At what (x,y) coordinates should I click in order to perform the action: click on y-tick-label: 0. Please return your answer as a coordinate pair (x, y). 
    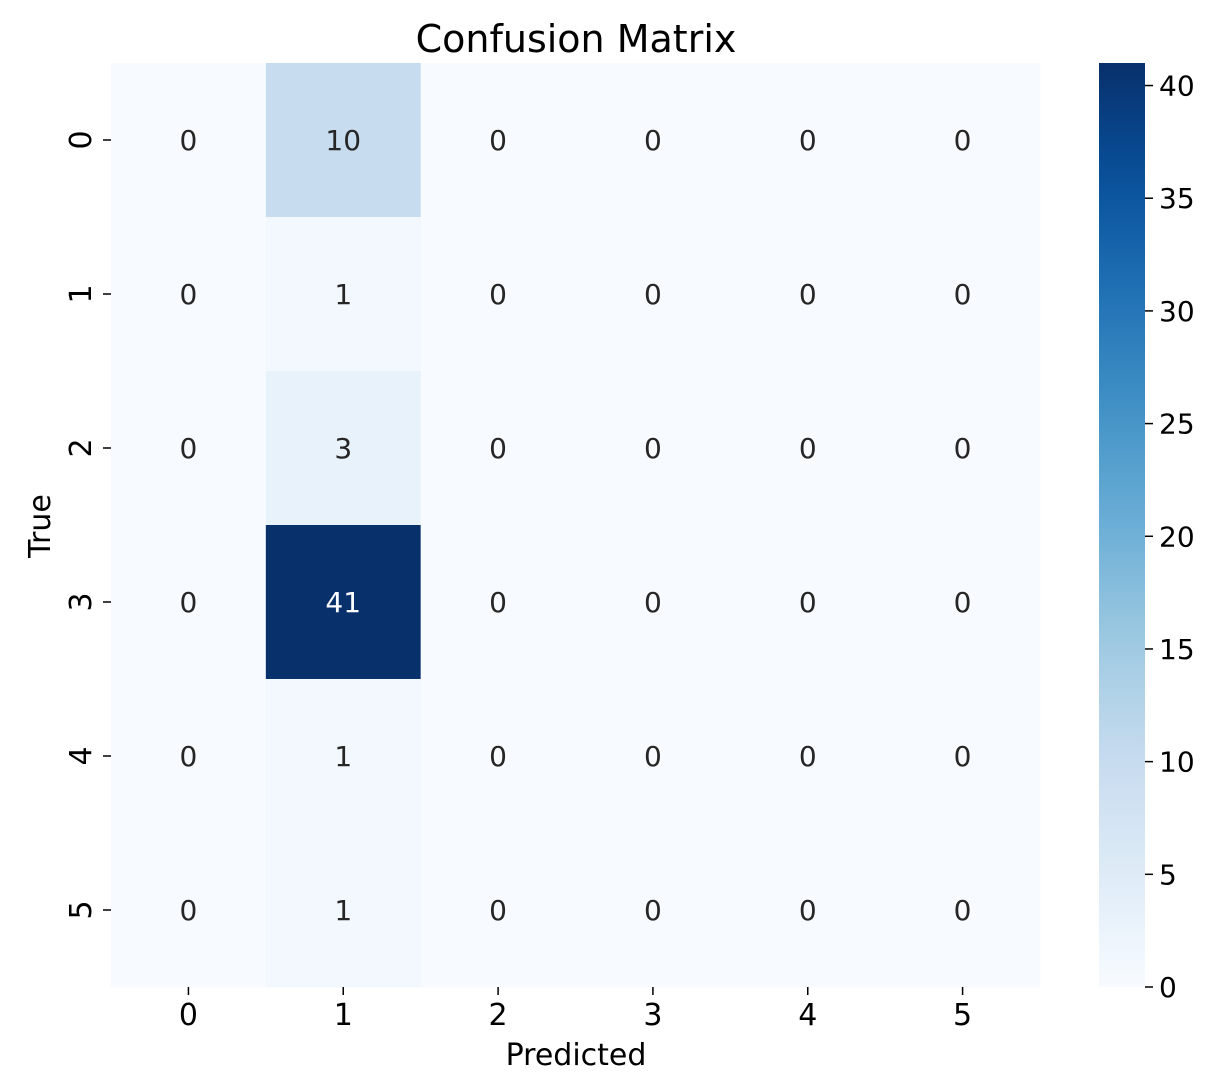
    Looking at the image, I should click on (81, 139).